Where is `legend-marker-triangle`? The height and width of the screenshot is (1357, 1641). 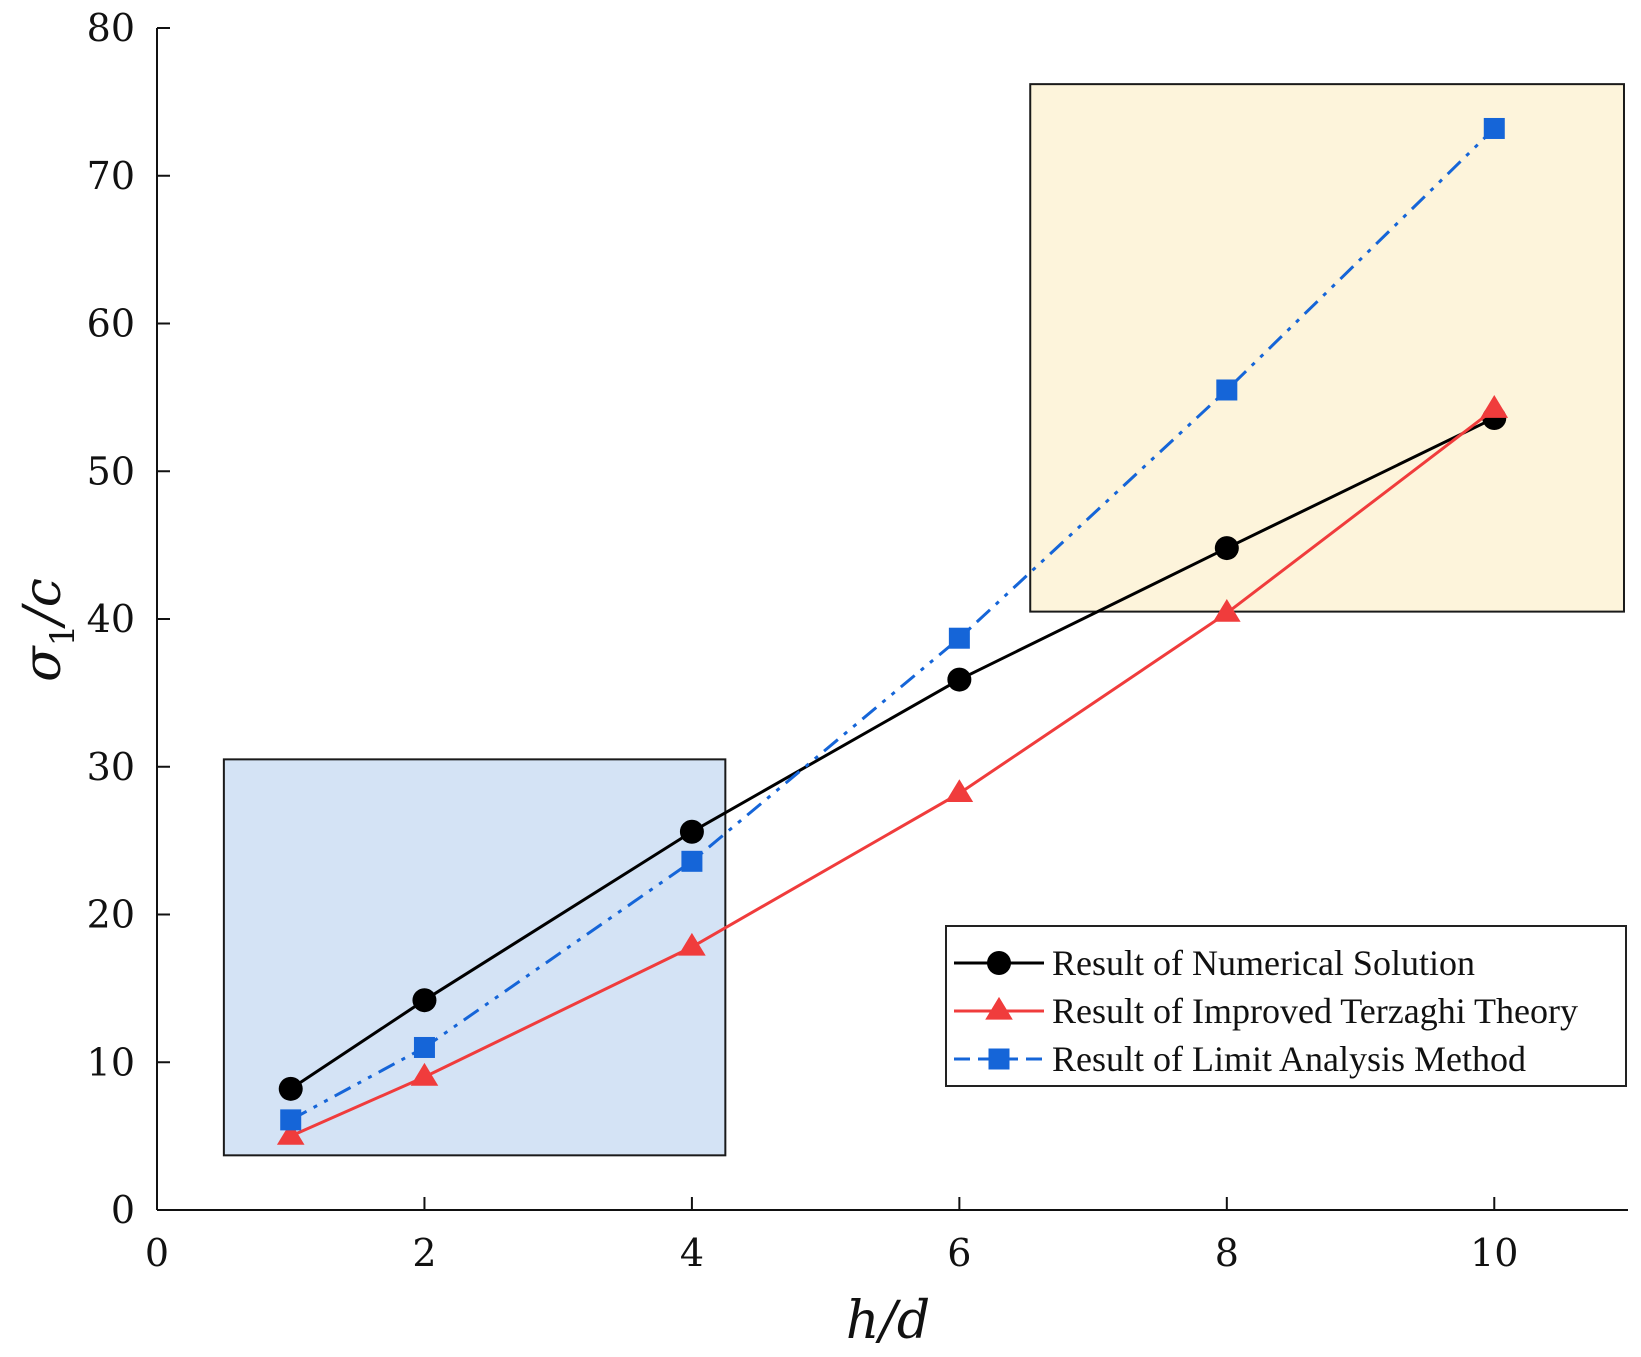 legend-marker-triangle is located at coordinates (999, 1008).